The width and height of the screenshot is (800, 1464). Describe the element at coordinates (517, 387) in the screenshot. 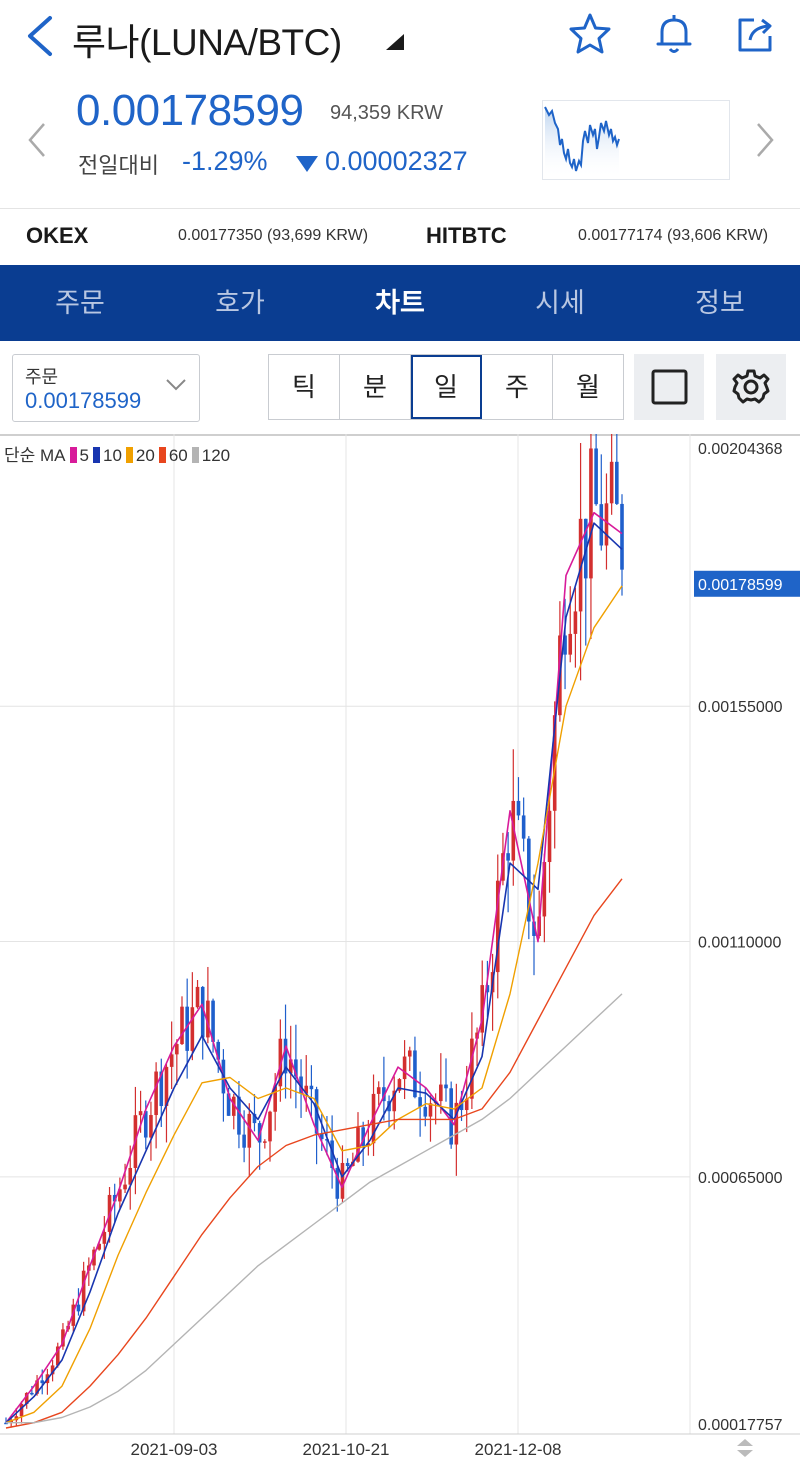

I see `period-week-button: 주` at that location.